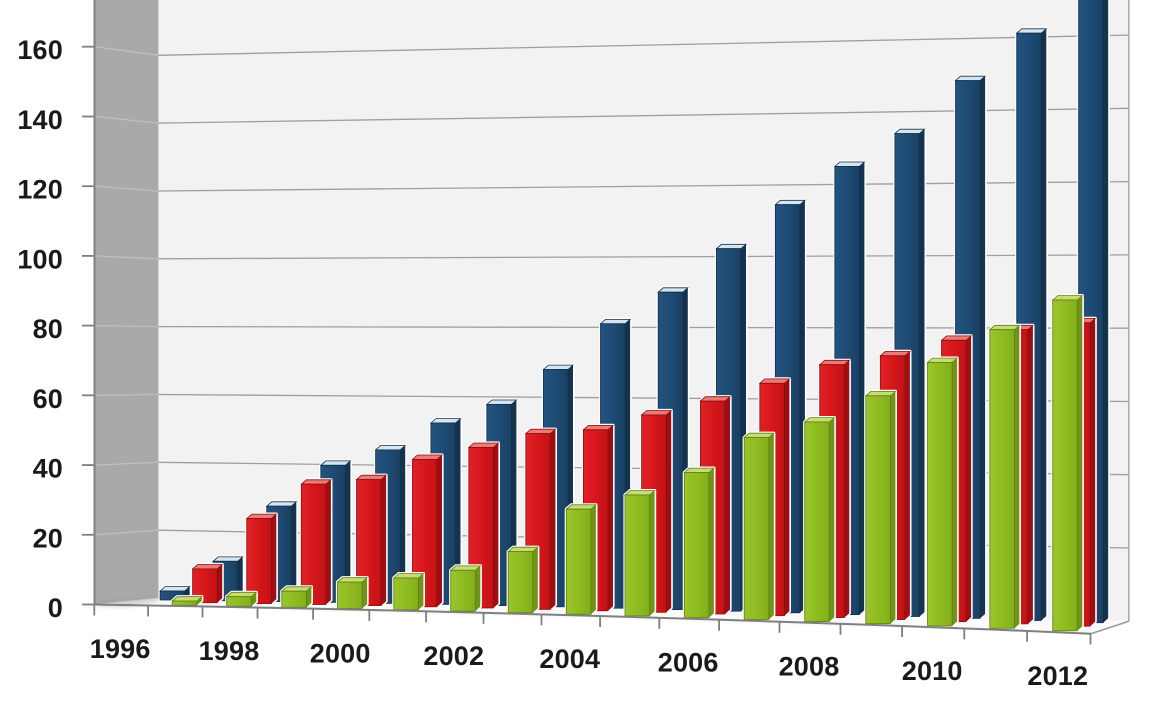 This screenshot has width=1152, height=725. What do you see at coordinates (453, 656) in the screenshot?
I see `svg-text: 2002` at bounding box center [453, 656].